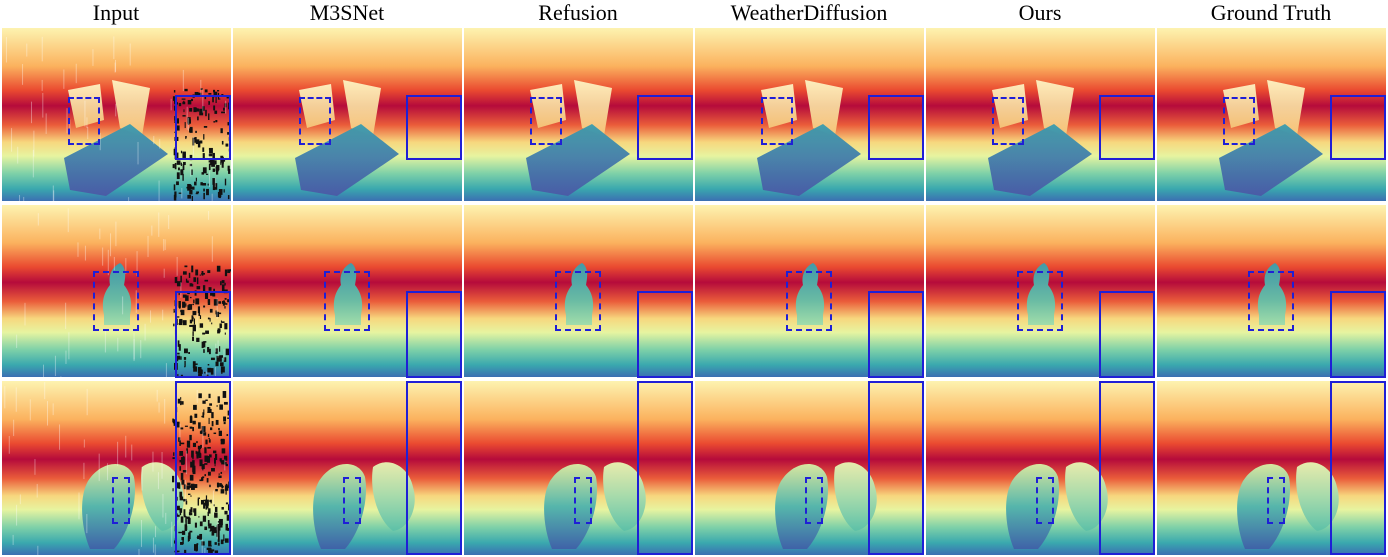 The width and height of the screenshot is (1388, 557). I want to click on depth-map-r2c3, so click(578, 291).